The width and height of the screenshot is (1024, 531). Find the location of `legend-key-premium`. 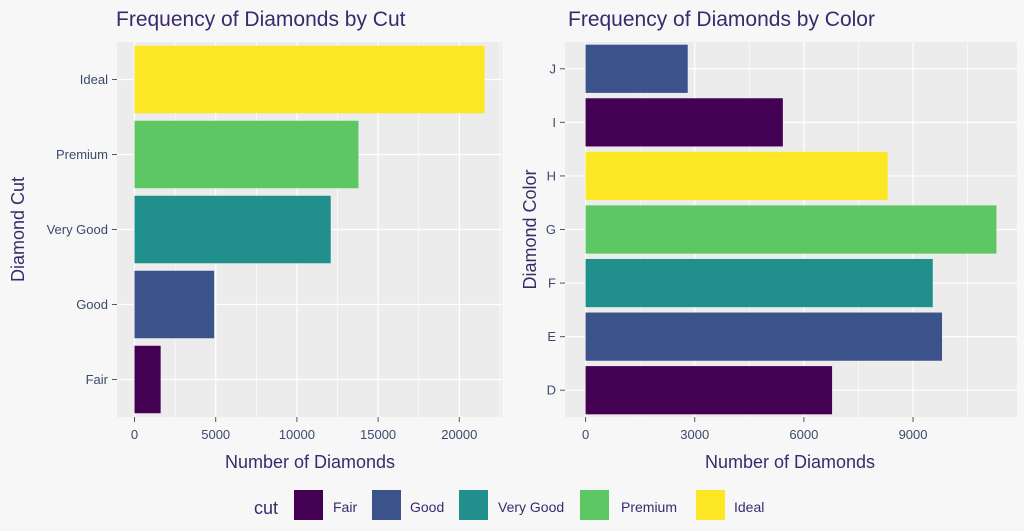

legend-key-premium is located at coordinates (594, 505).